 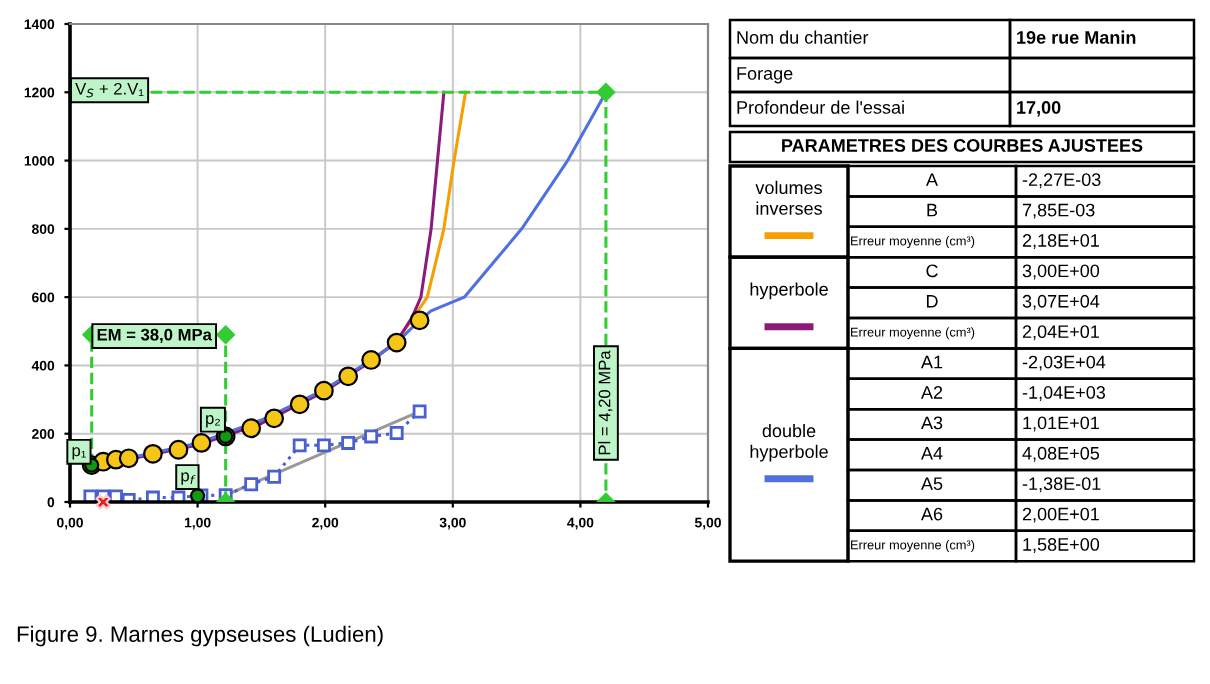 What do you see at coordinates (931, 392) in the screenshot?
I see `text: A2` at bounding box center [931, 392].